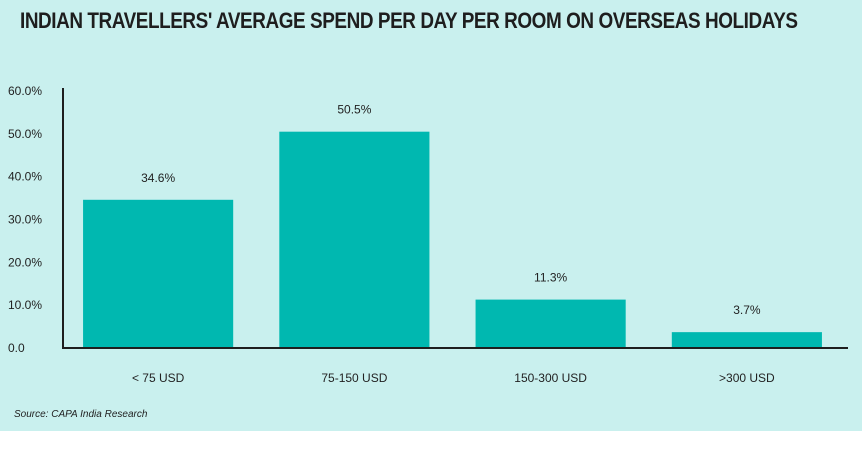 The image size is (862, 460). Describe the element at coordinates (747, 378) in the screenshot. I see `x-tick-label: >300 USD` at that location.